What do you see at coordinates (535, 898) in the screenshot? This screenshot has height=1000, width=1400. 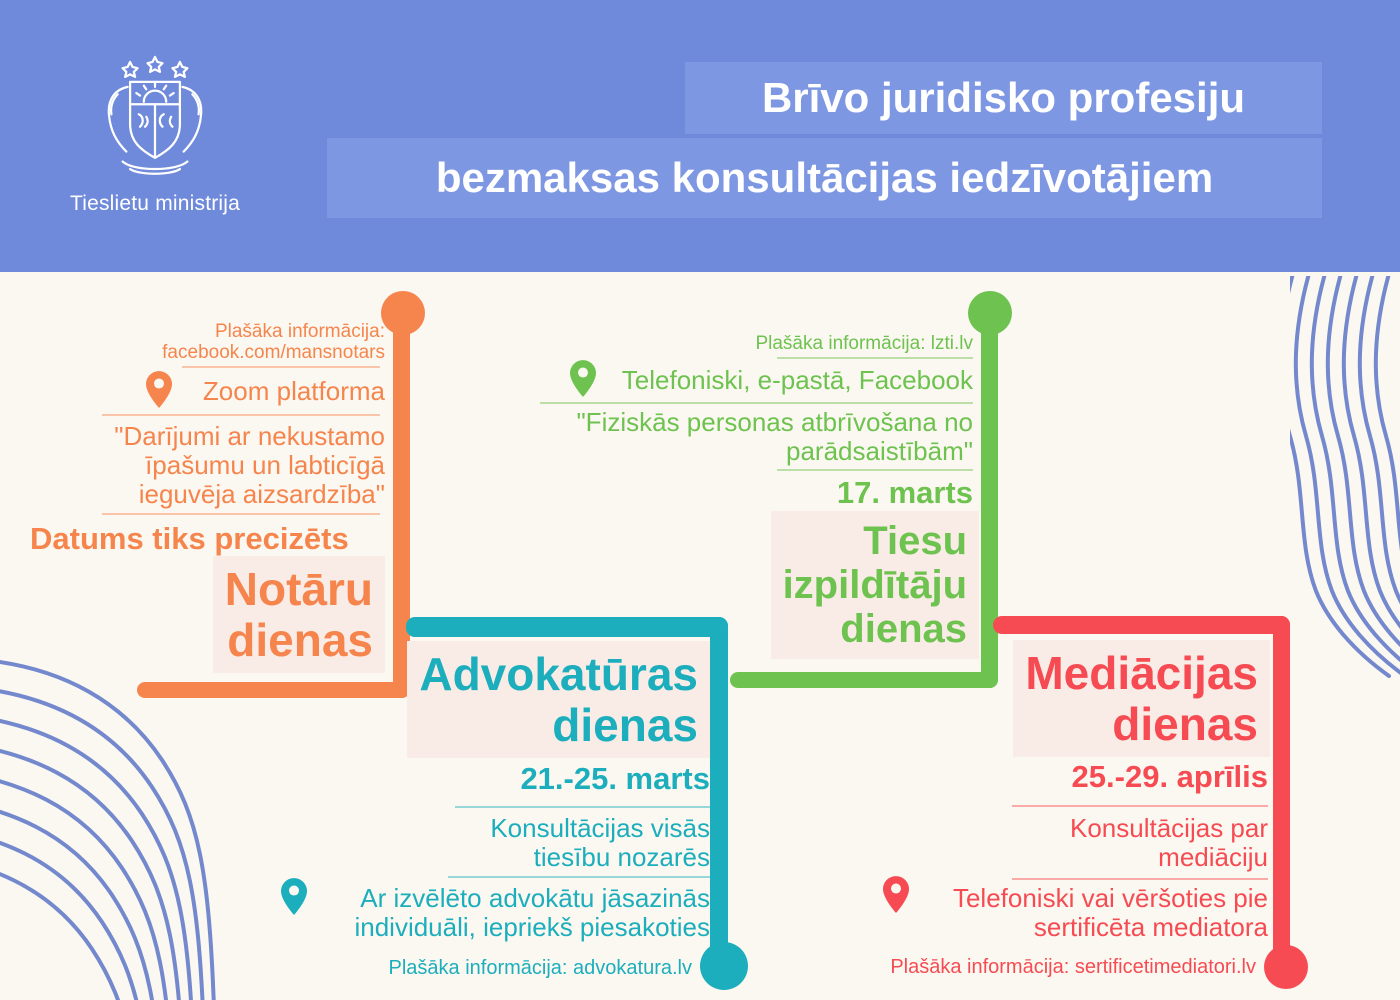 I see `advokaturas-channel-line-1: Ar izvēlēto advokātu jāsazinās` at bounding box center [535, 898].